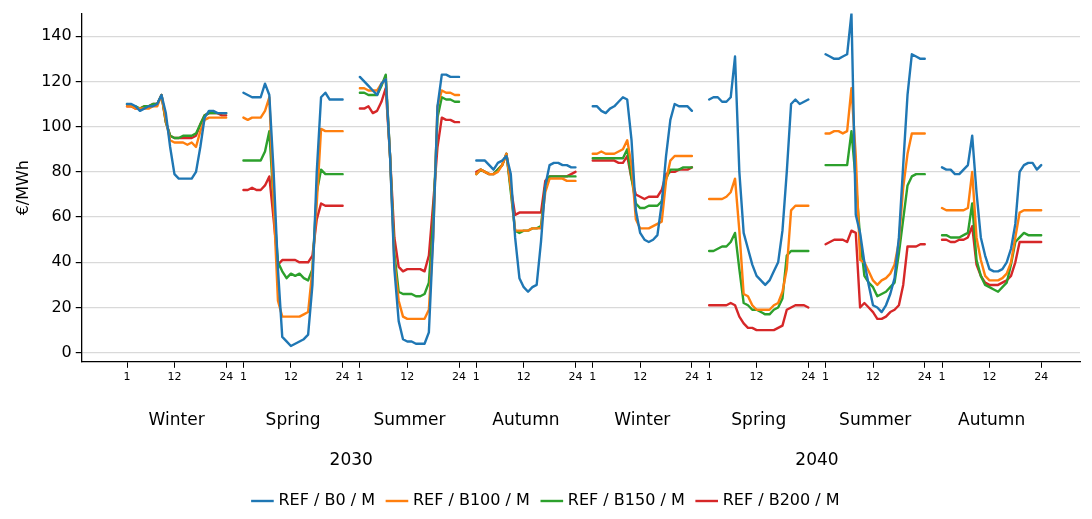 This screenshot has height=519, width=1092. Describe the element at coordinates (351, 459) in the screenshot. I see `text: 2030` at that location.